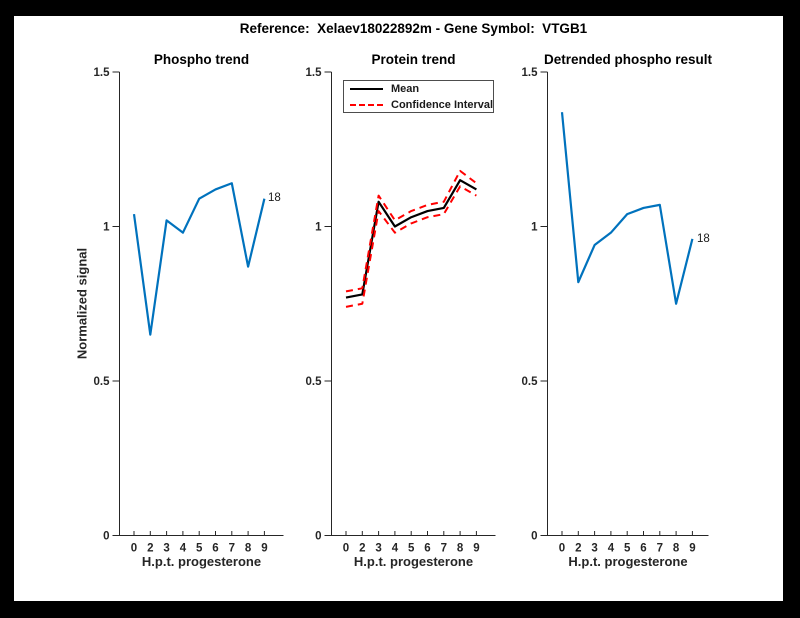 The width and height of the screenshot is (800, 618). Describe the element at coordinates (421, 88) in the screenshot. I see `legend-entry-mean: Mean` at that location.